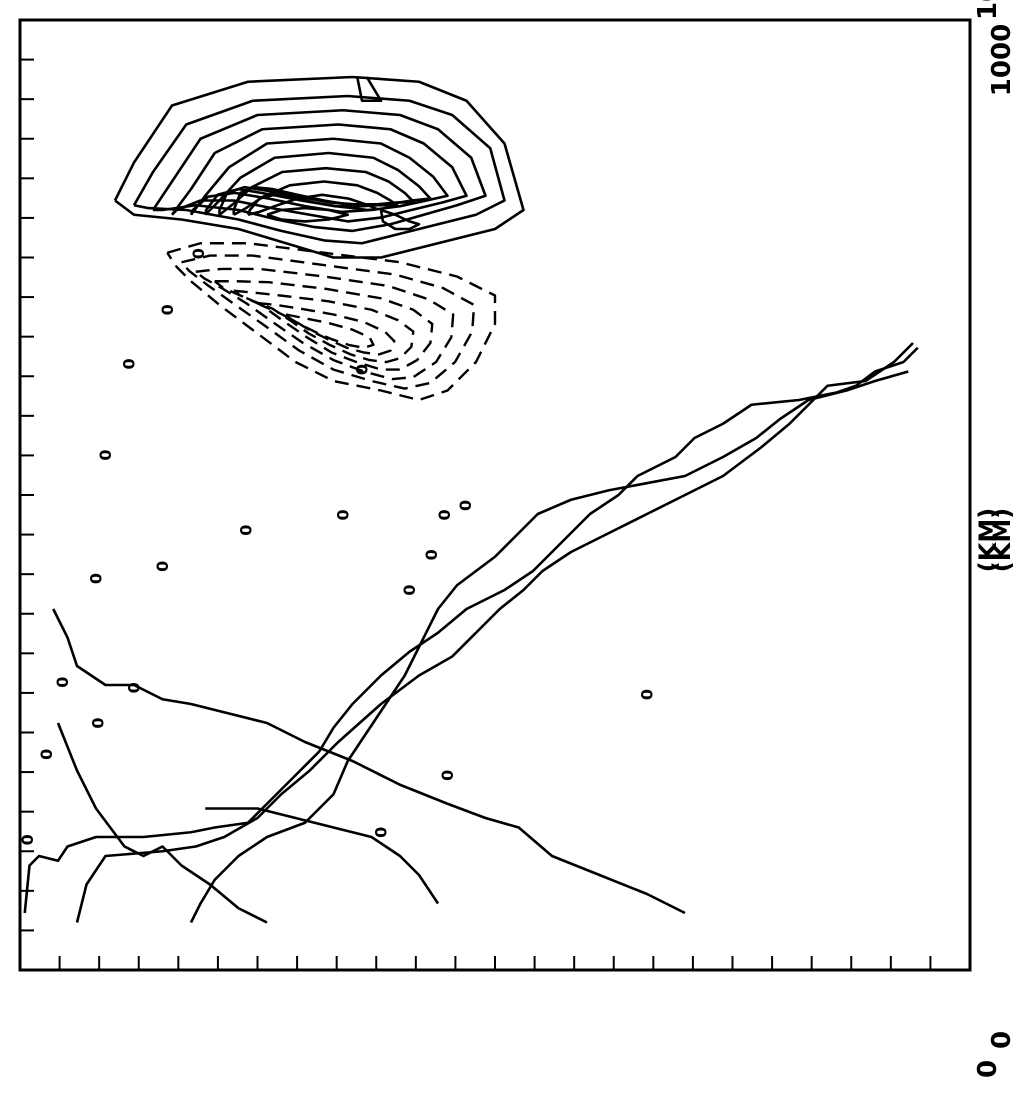 This screenshot has height=1099, width=1017. I want to click on x-axis-label: (KM), so click(1002, 540).